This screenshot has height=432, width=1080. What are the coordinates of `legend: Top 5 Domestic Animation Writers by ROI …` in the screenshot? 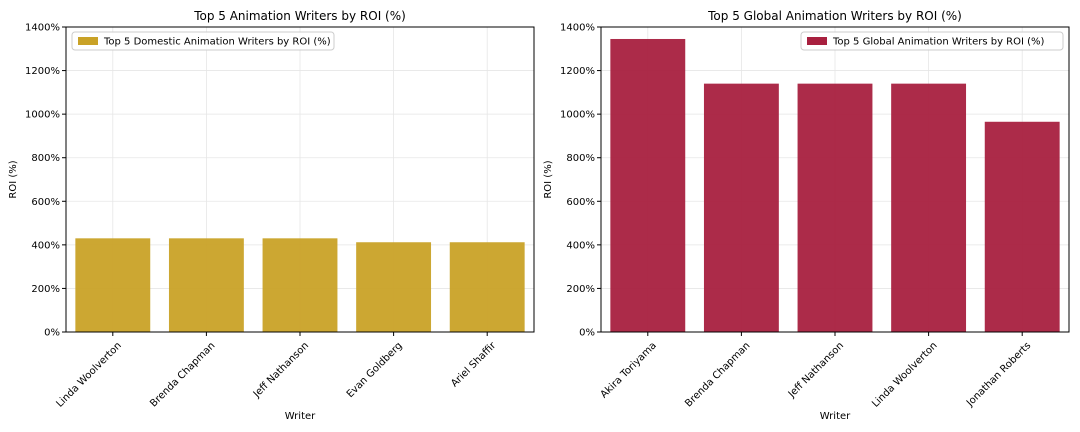 It's located at (203, 41).